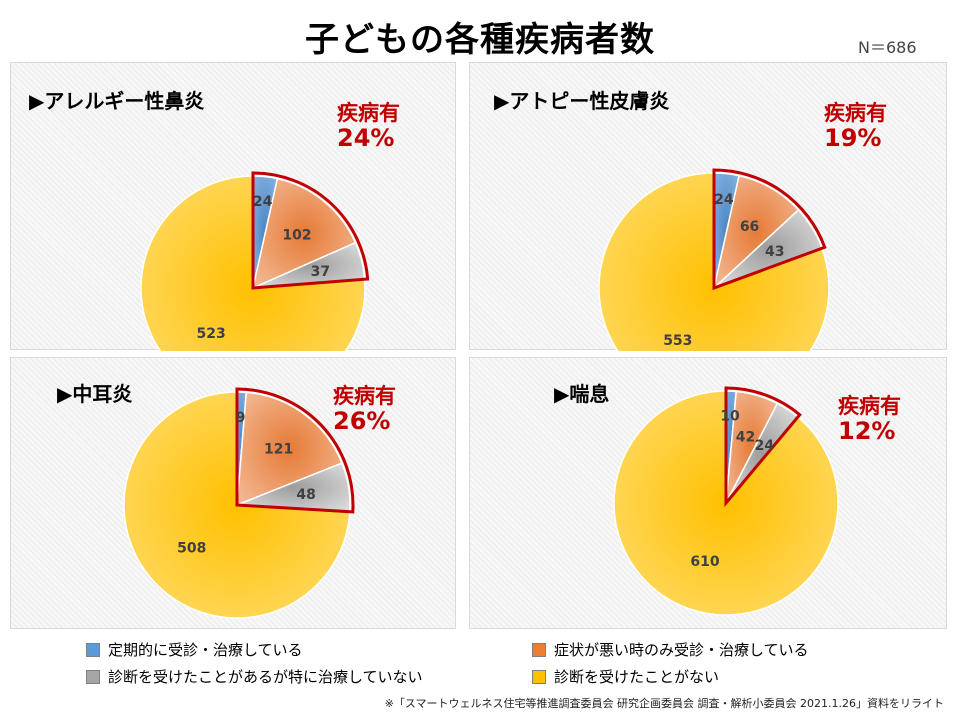  Describe the element at coordinates (480, 40) in the screenshot. I see `page-title: 子どもの各種疾病者数` at that location.